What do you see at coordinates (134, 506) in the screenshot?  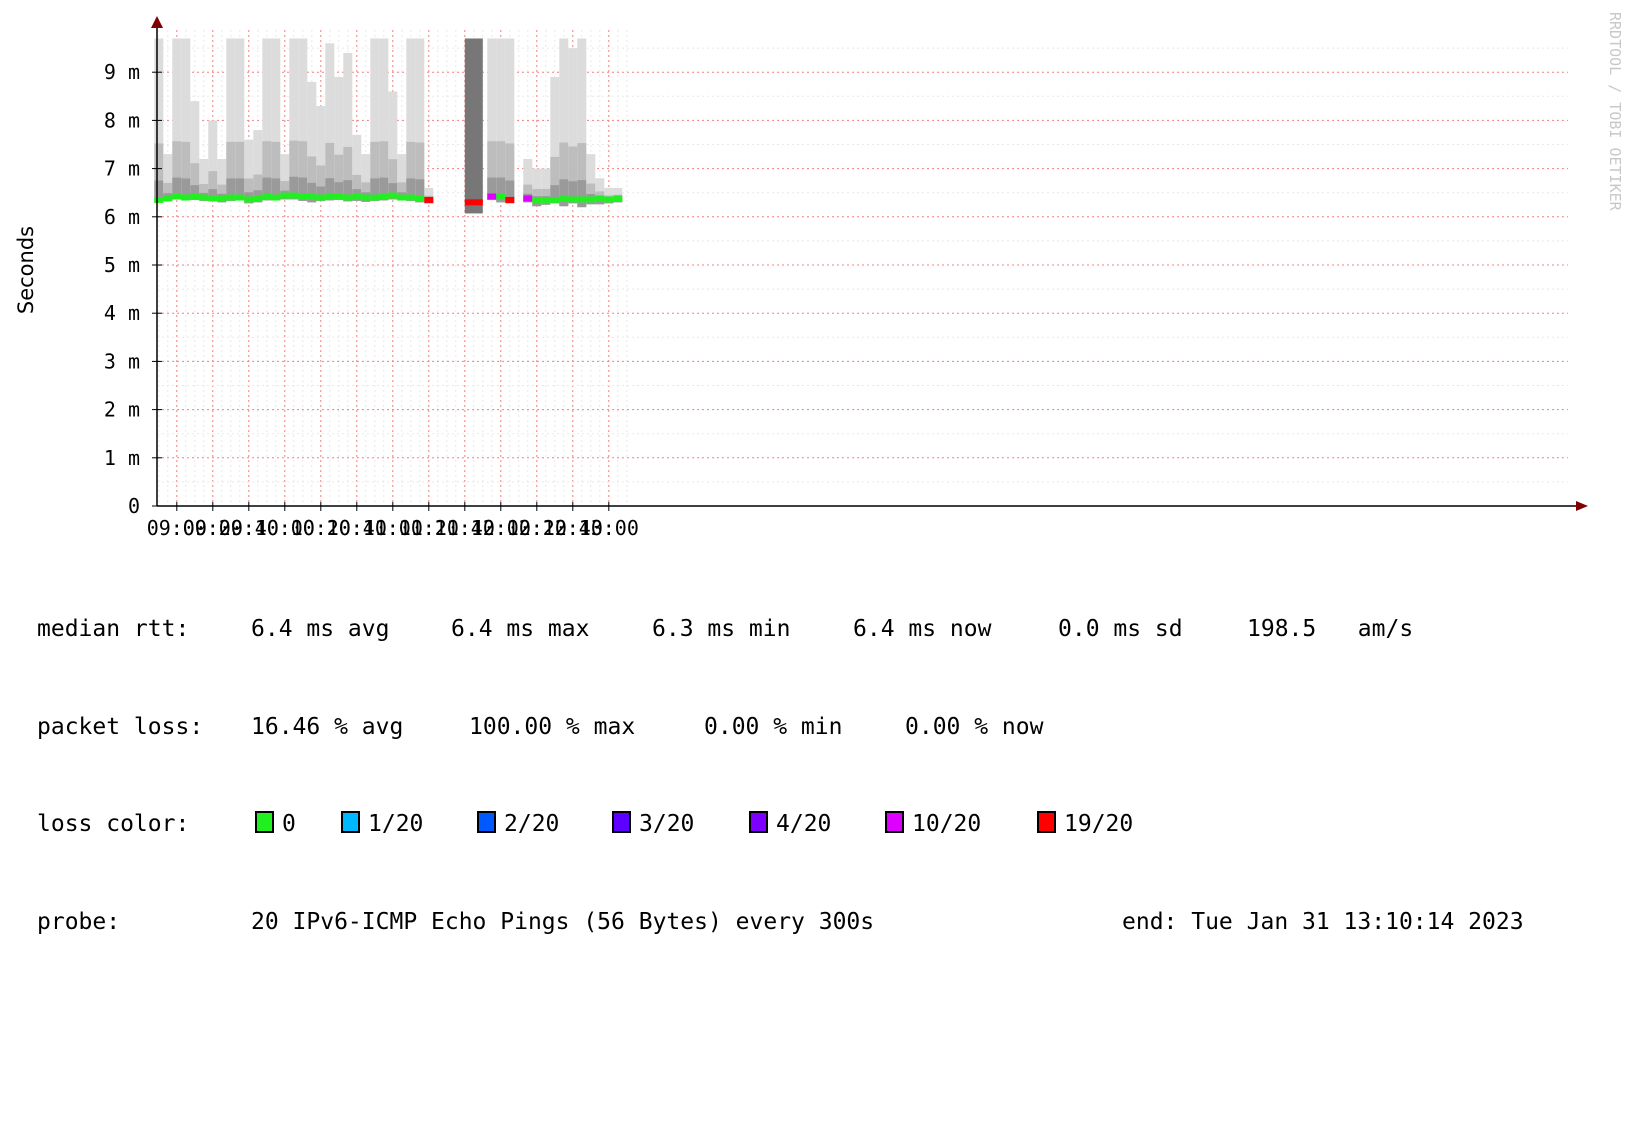 I see `y-tick-label: 0` at bounding box center [134, 506].